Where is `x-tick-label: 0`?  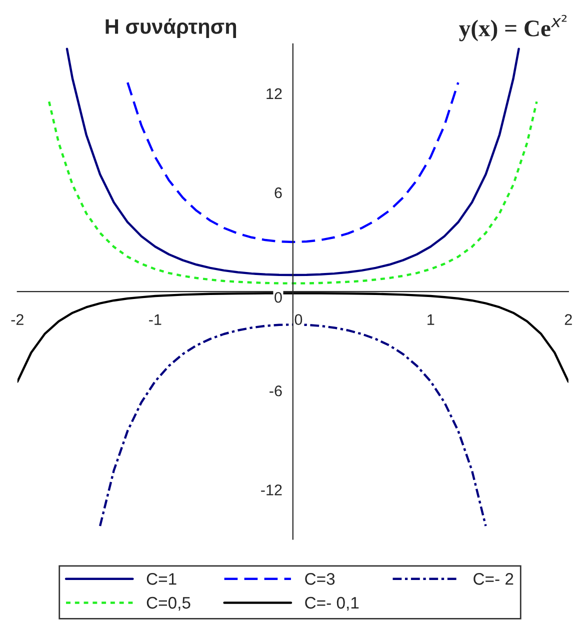
x-tick-label: 0 is located at coordinates (298, 319).